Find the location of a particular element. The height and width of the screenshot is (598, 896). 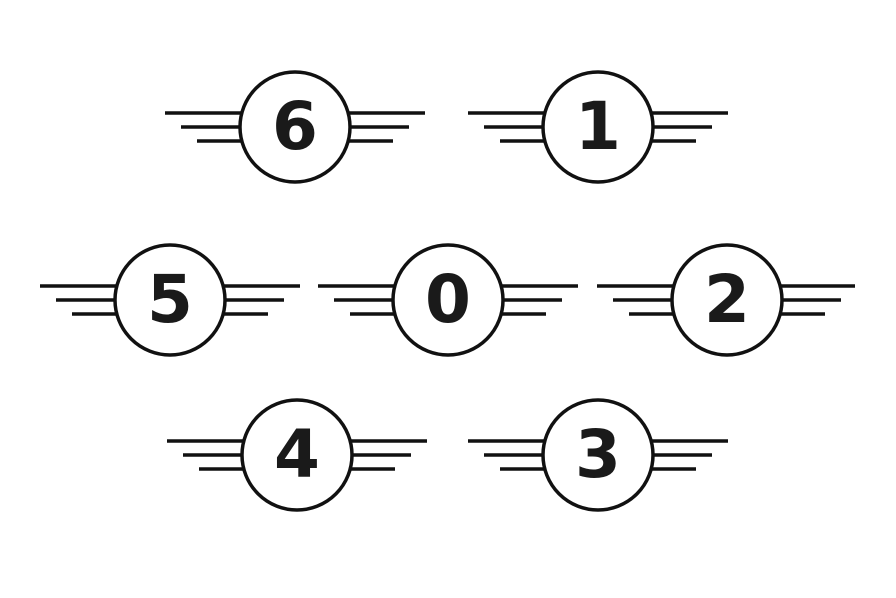

winged-badge-4: 4 is located at coordinates (297, 455).